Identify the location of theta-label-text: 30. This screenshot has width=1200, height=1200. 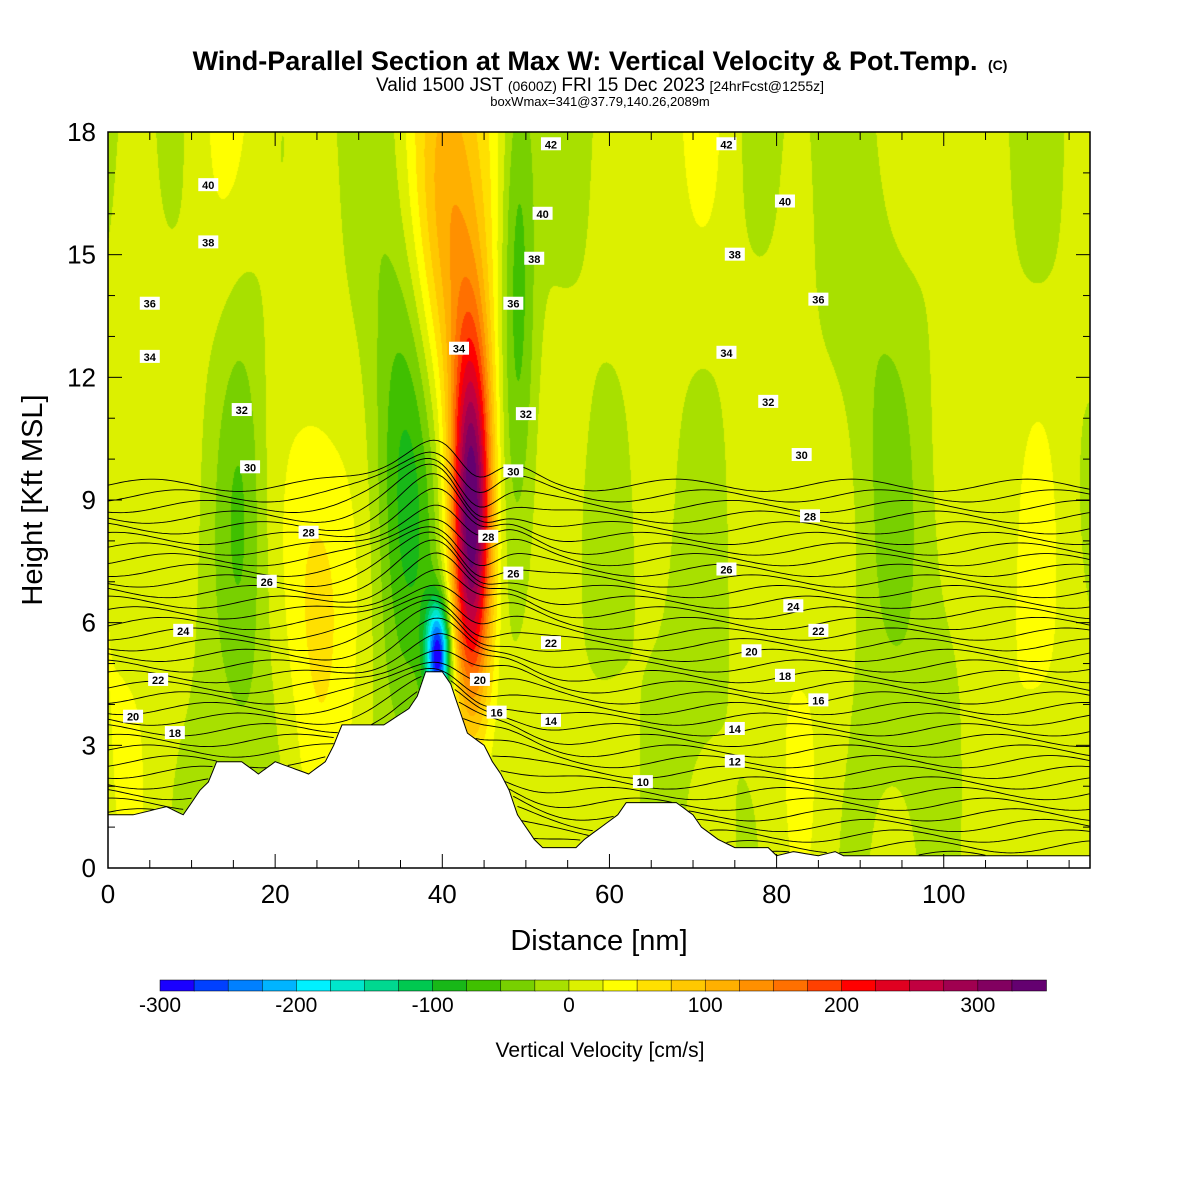
(802, 456).